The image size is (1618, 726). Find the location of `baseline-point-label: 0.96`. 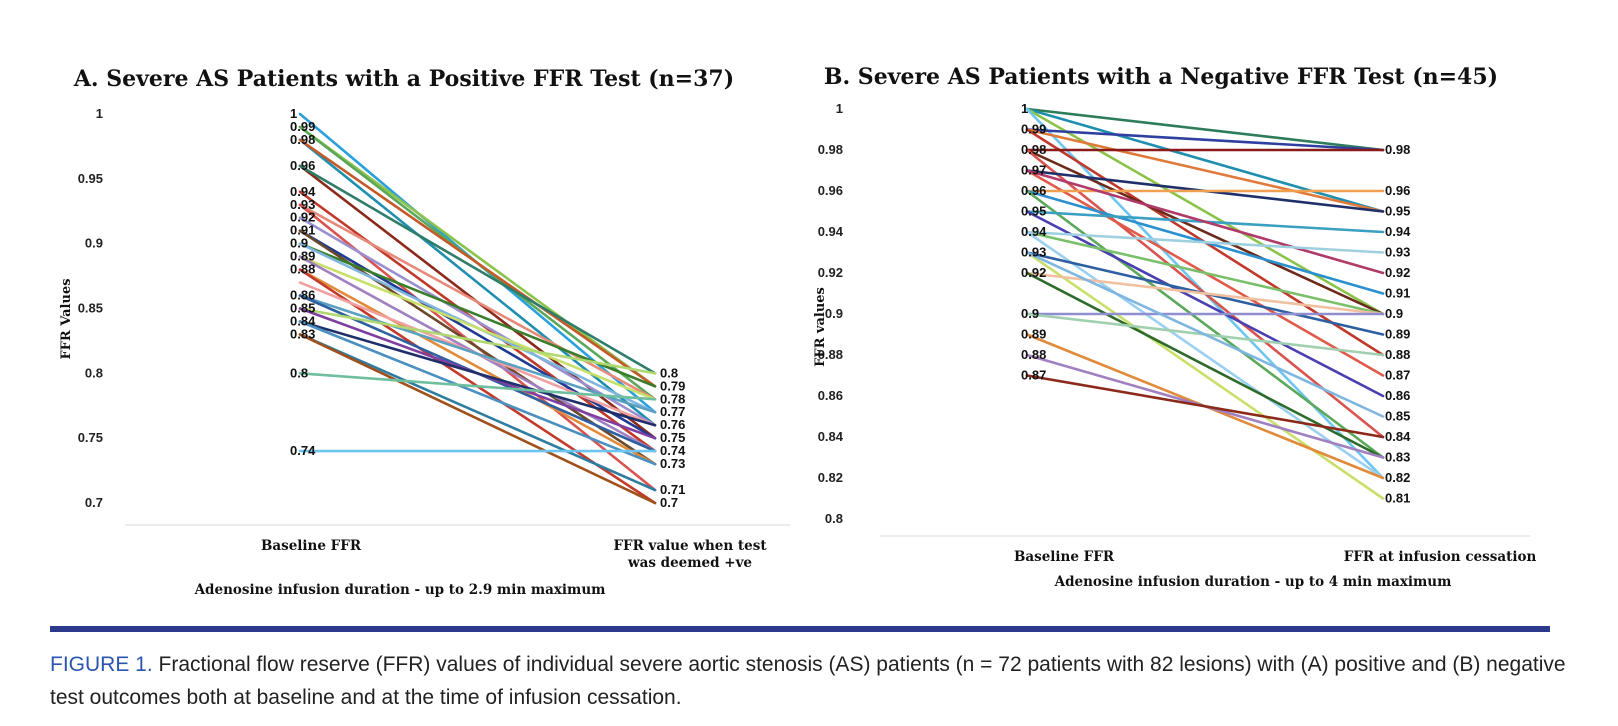

baseline-point-label: 0.96 is located at coordinates (302, 165).